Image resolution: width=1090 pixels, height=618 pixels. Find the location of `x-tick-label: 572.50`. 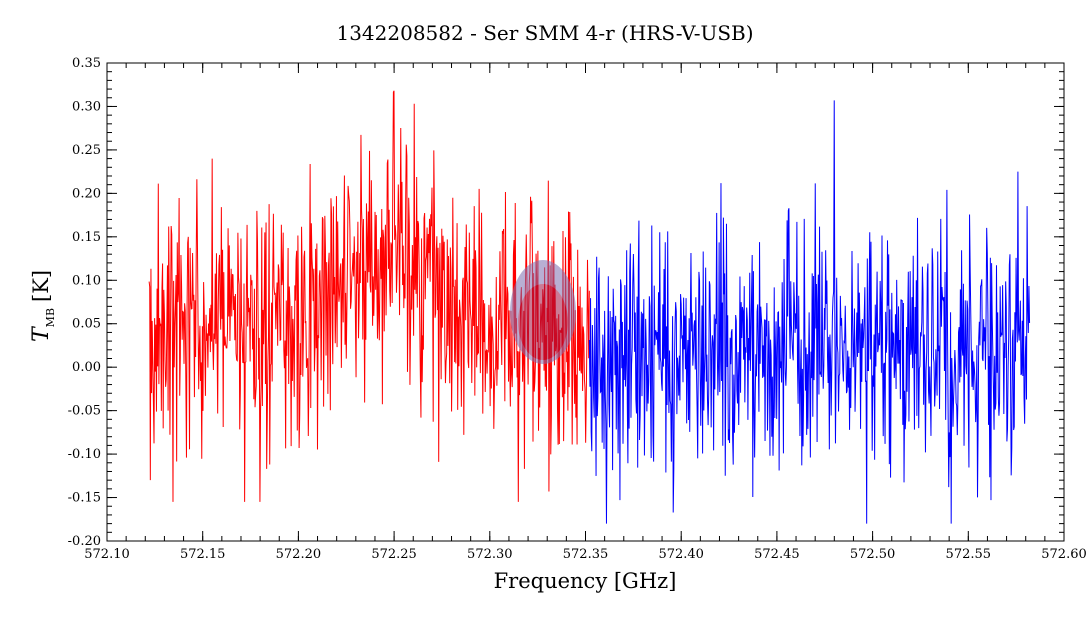

x-tick-label: 572.50 is located at coordinates (873, 554).